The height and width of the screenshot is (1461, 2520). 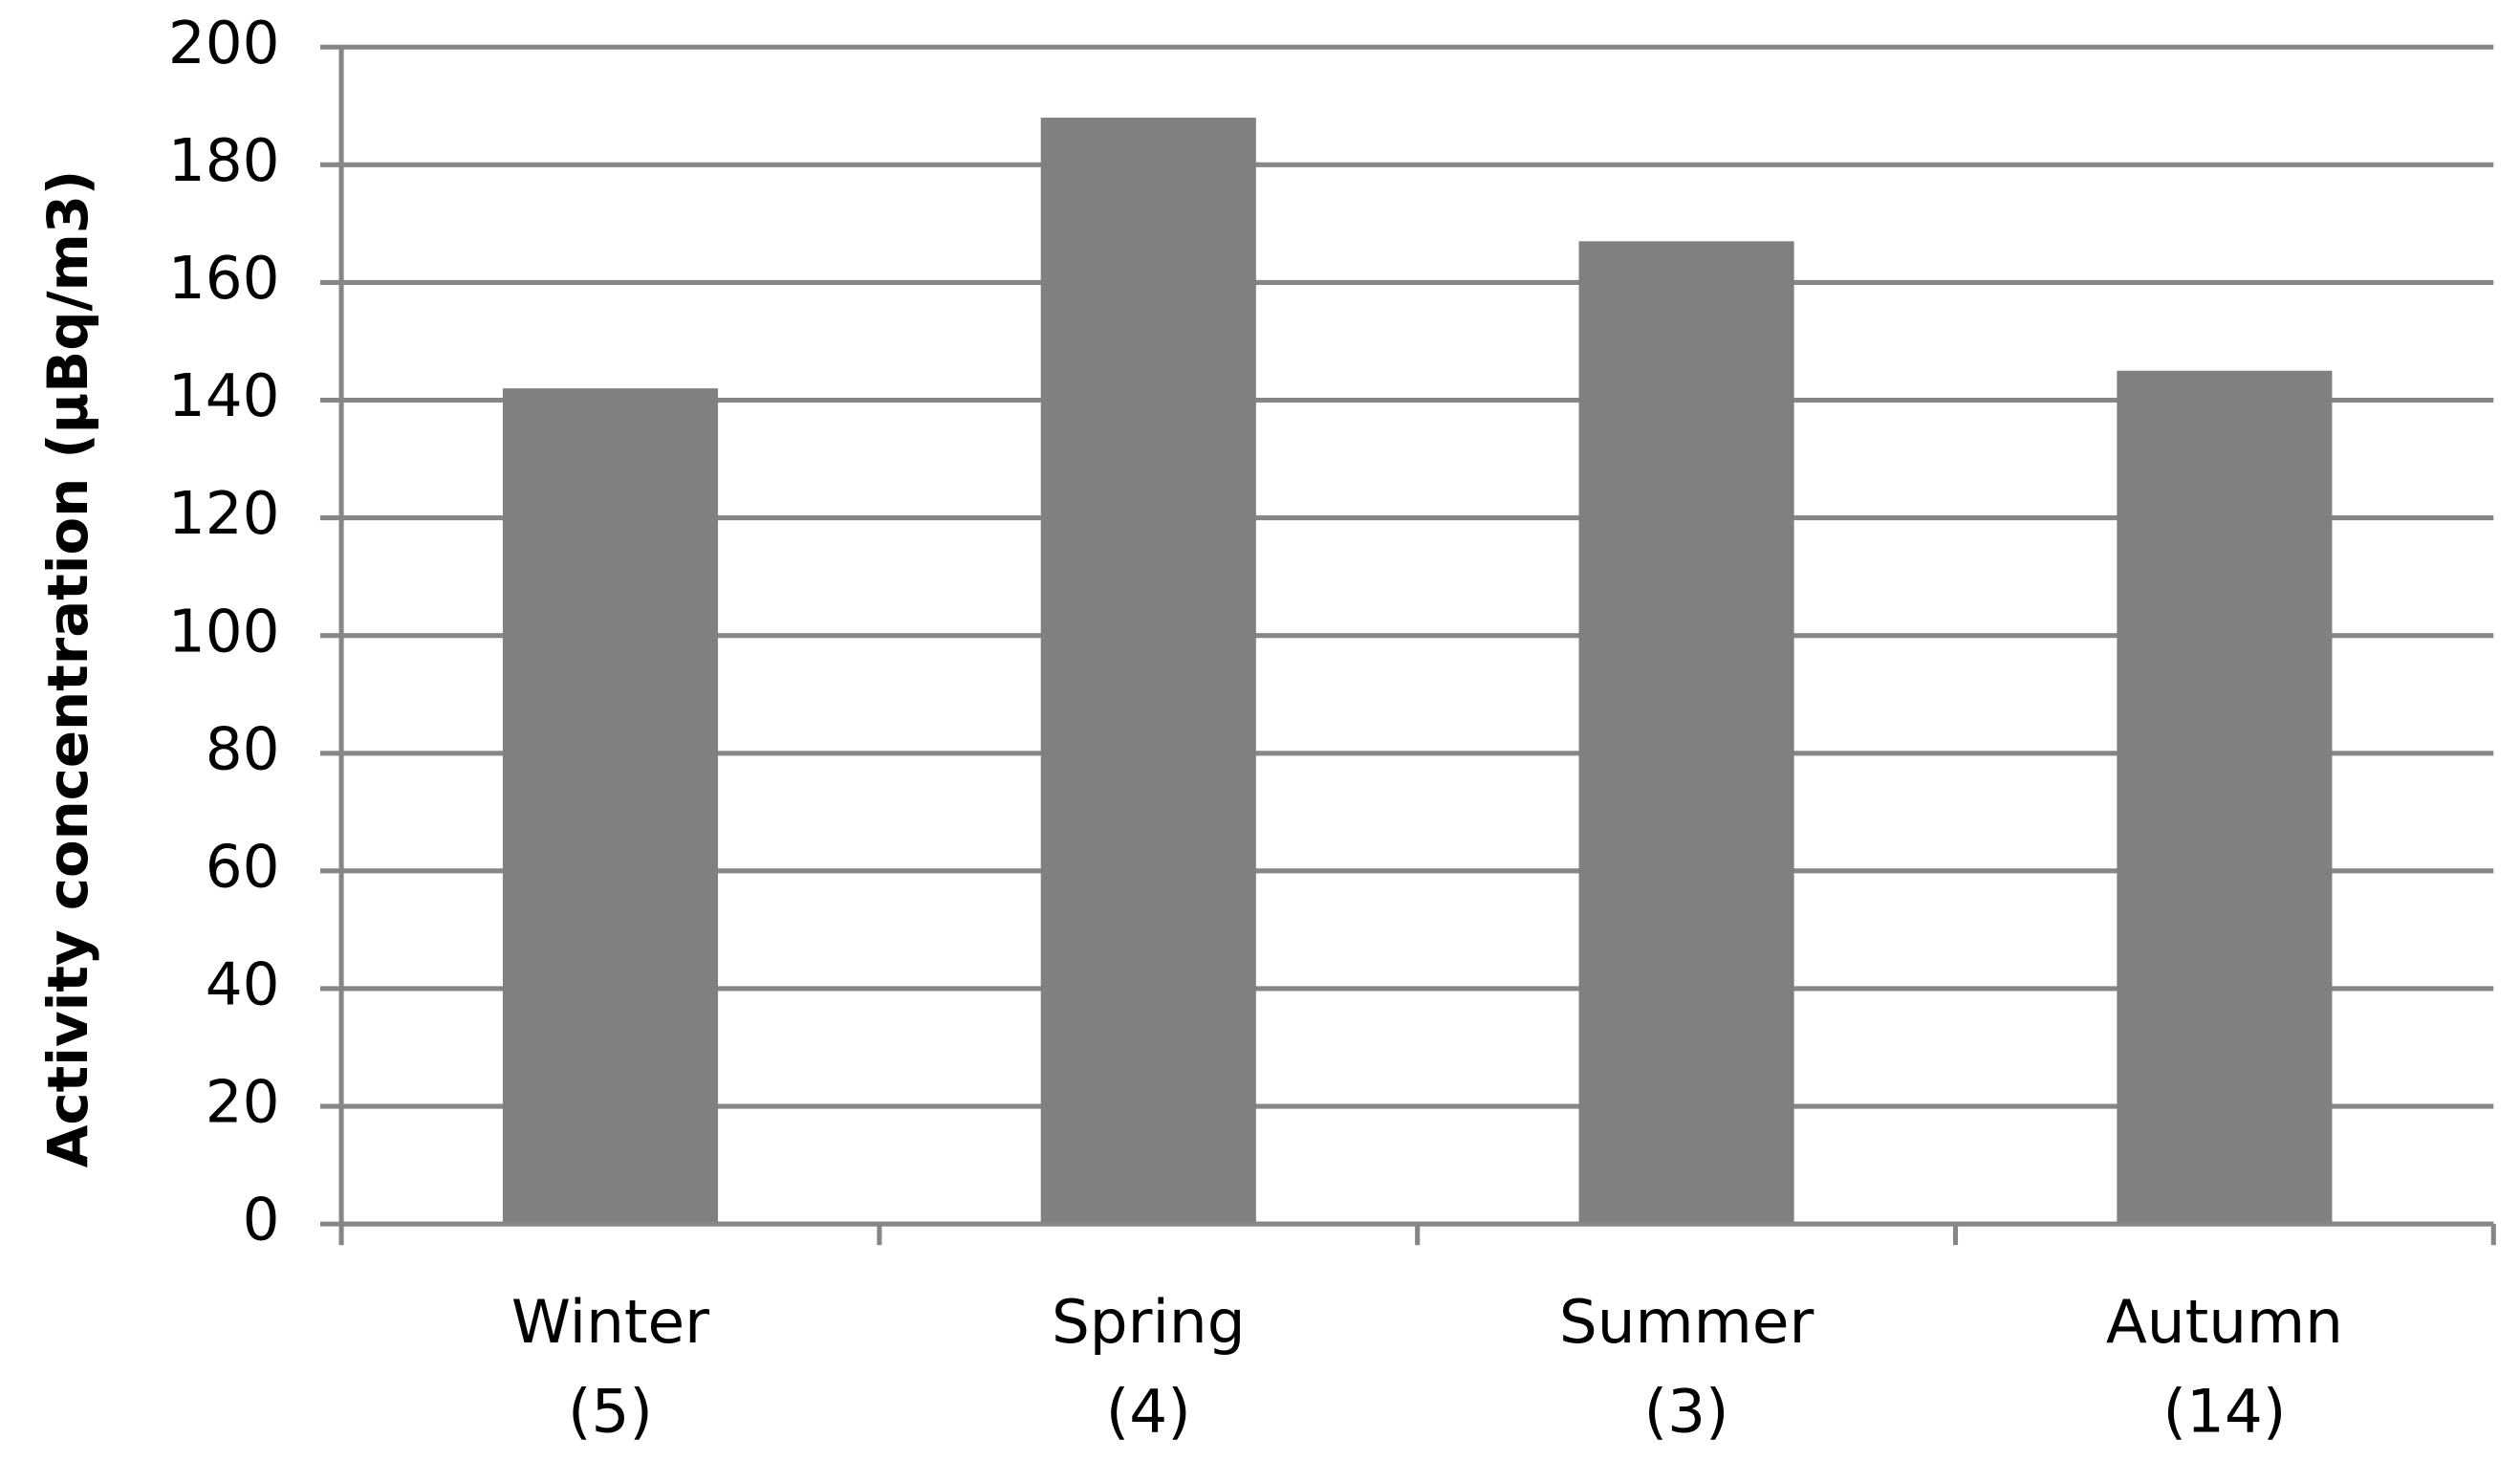 What do you see at coordinates (1687, 1322) in the screenshot?
I see `x-tick-label: Summer` at bounding box center [1687, 1322].